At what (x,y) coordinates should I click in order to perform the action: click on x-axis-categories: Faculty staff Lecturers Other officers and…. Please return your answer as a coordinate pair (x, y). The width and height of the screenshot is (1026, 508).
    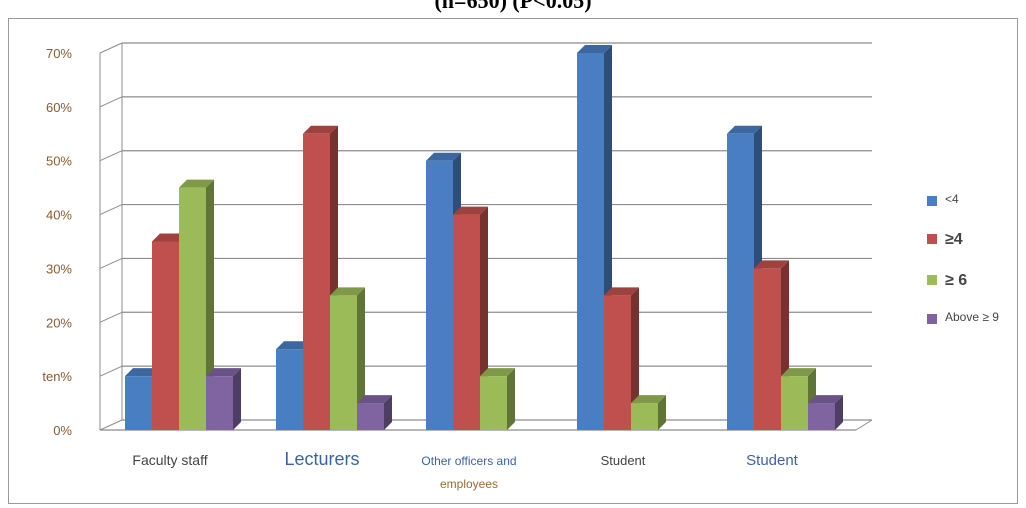
    Looking at the image, I should click on (465, 470).